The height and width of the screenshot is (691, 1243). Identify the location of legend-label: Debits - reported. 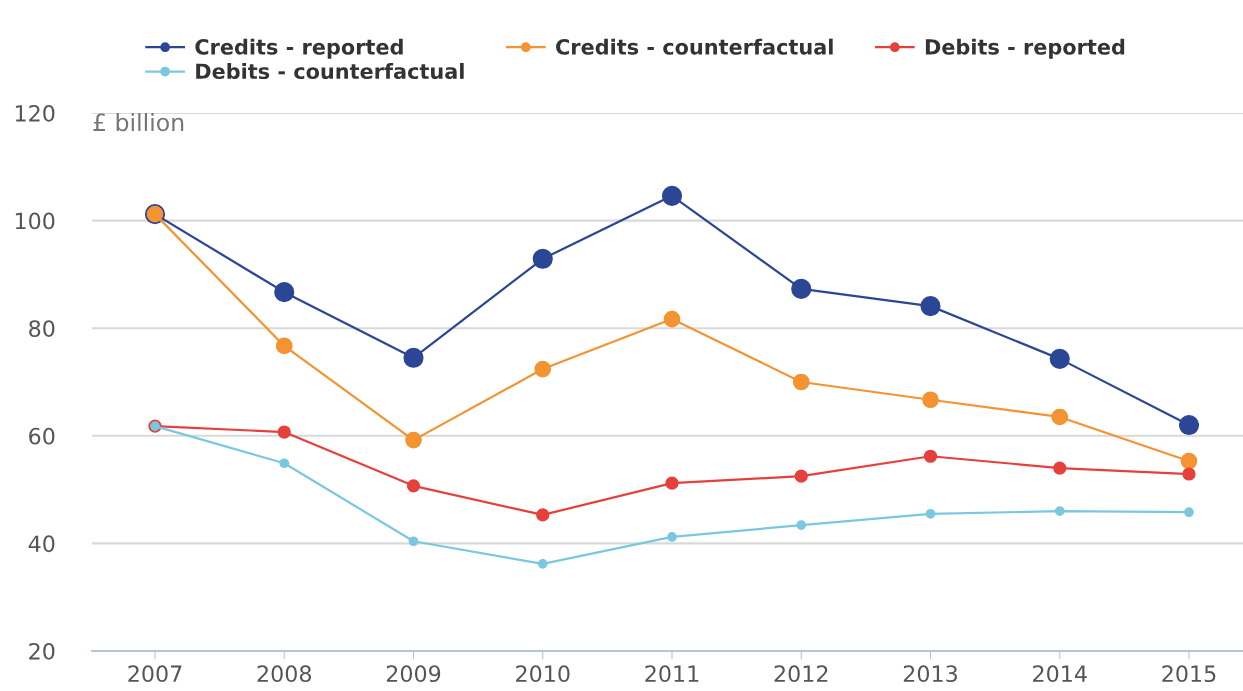
(1025, 48).